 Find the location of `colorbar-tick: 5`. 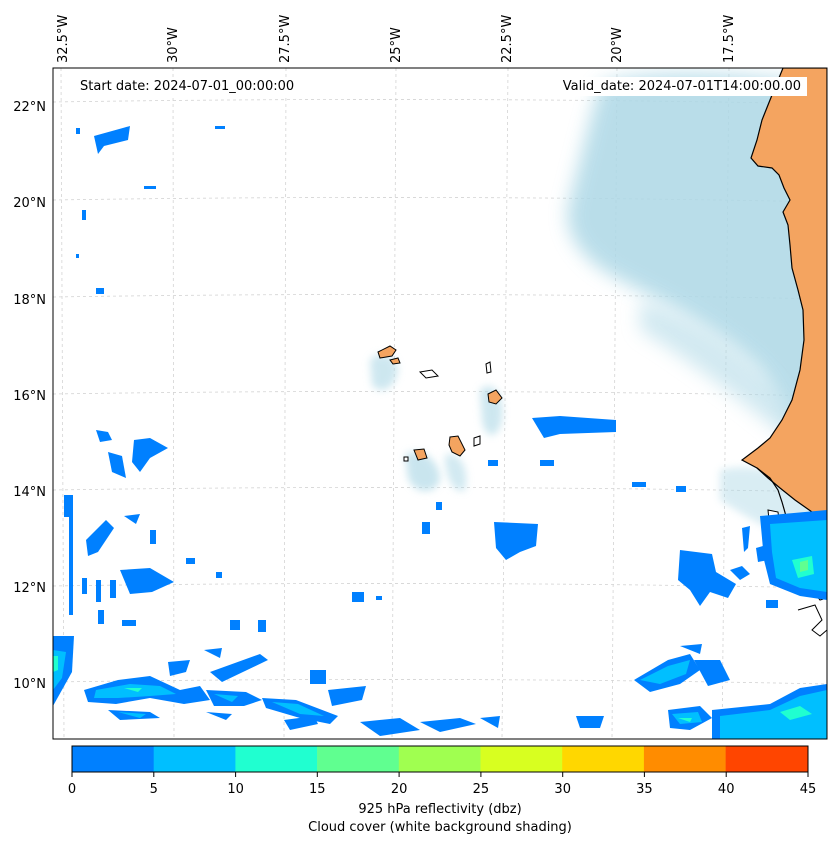

colorbar-tick: 5 is located at coordinates (154, 789).